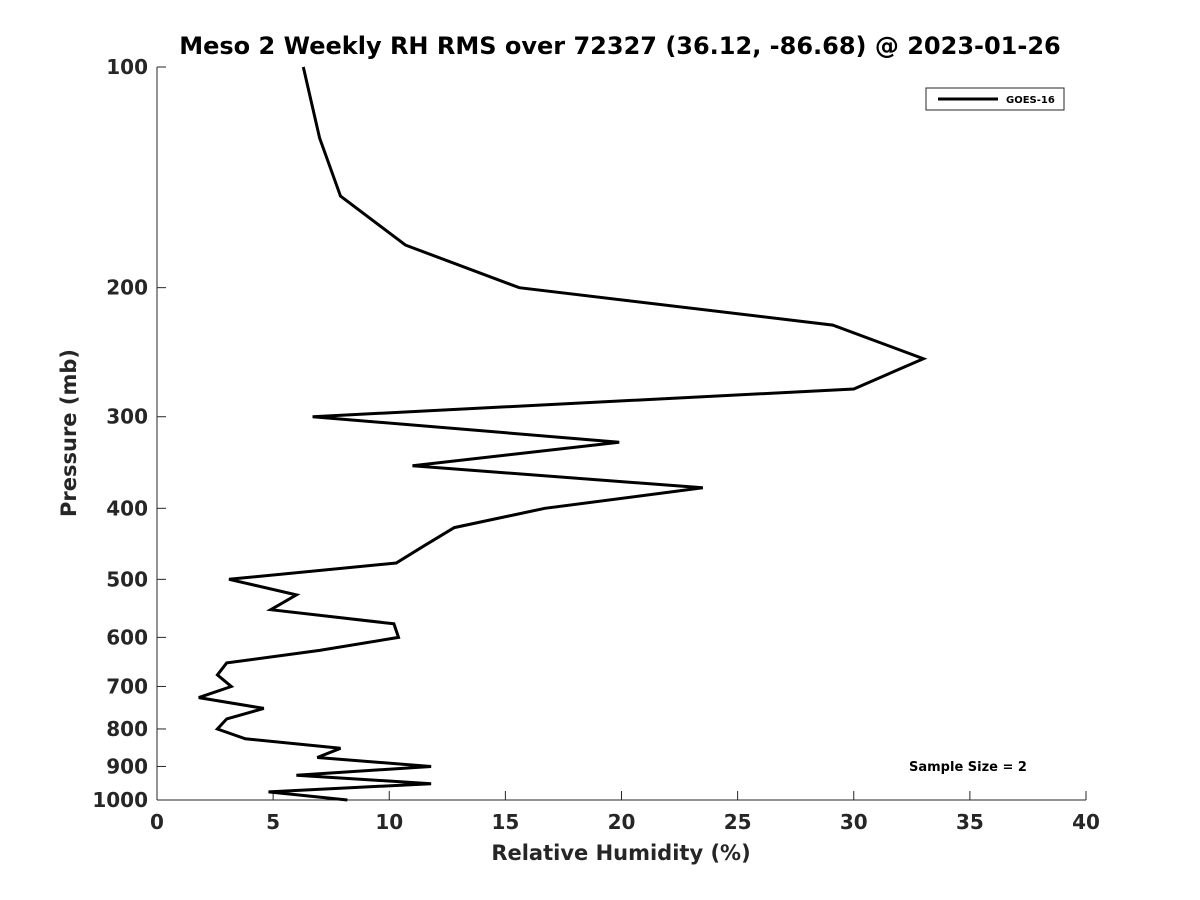 Image resolution: width=1200 pixels, height=900 pixels. What do you see at coordinates (127, 67) in the screenshot?
I see `y-tick-label: 100` at bounding box center [127, 67].